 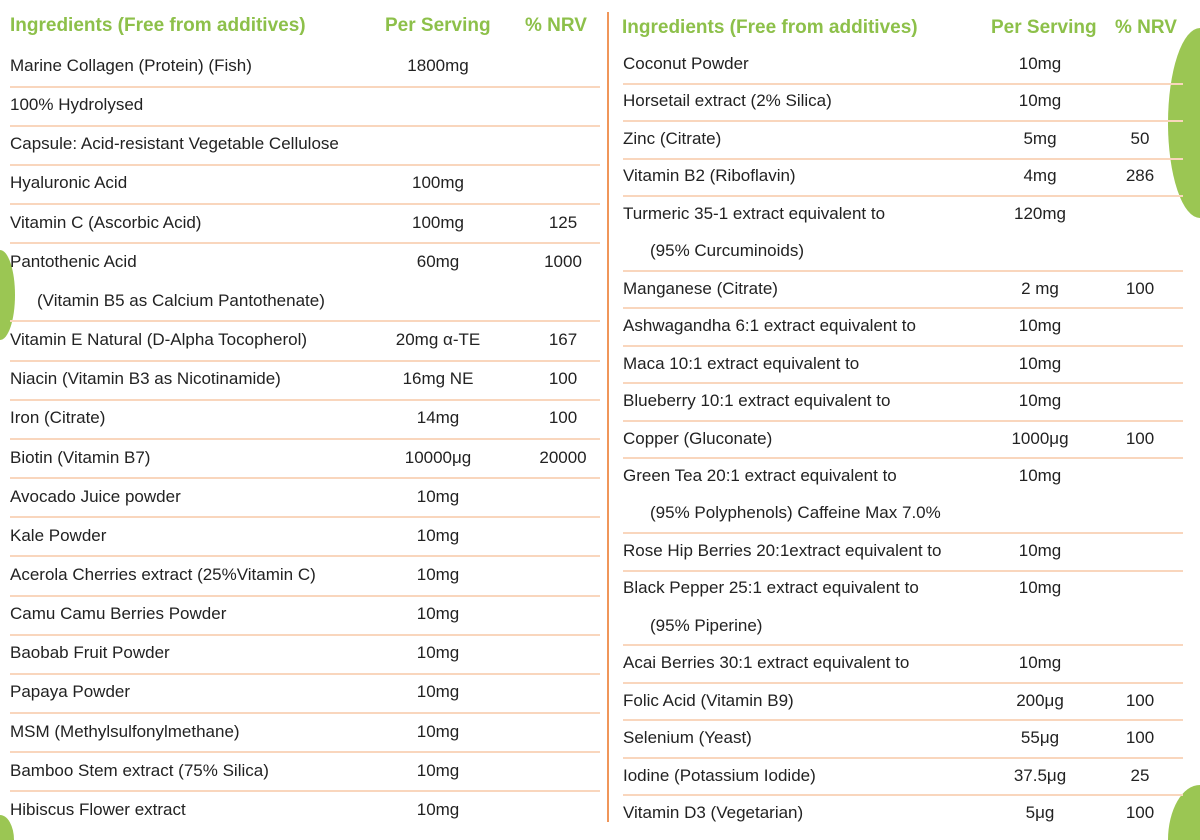 What do you see at coordinates (1184, 123) in the screenshot?
I see `decorative-circle-right` at bounding box center [1184, 123].